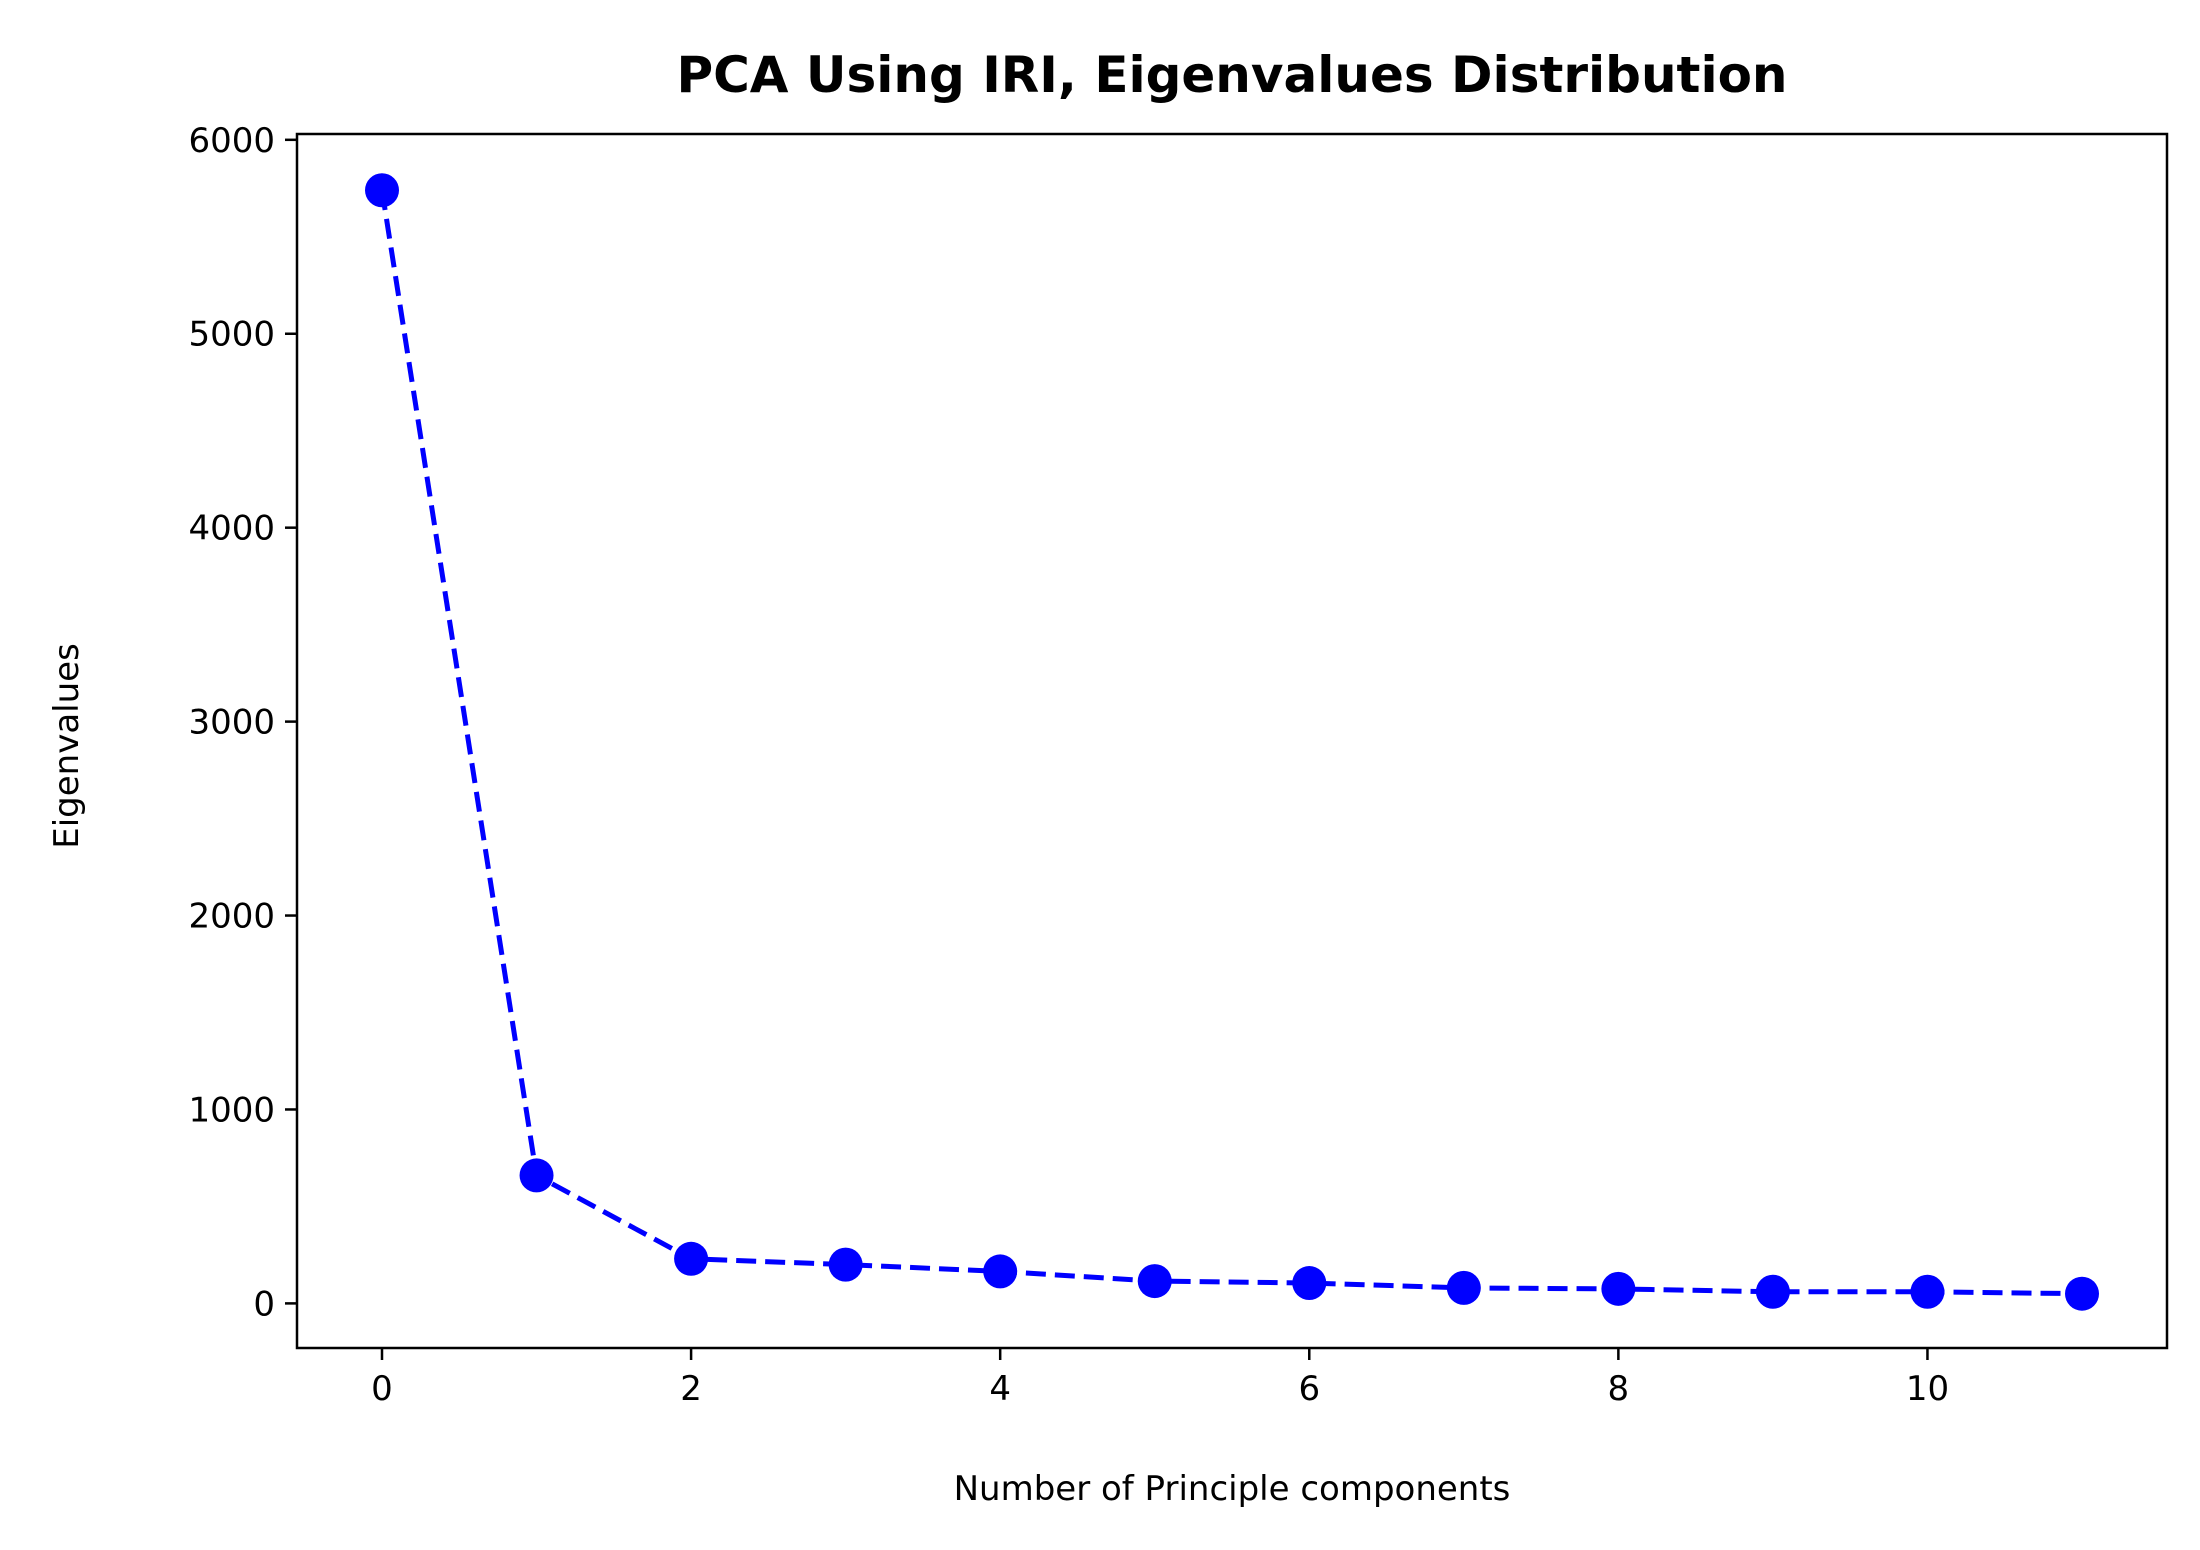  What do you see at coordinates (382, 1389) in the screenshot?
I see `x-tick-label: 0` at bounding box center [382, 1389].